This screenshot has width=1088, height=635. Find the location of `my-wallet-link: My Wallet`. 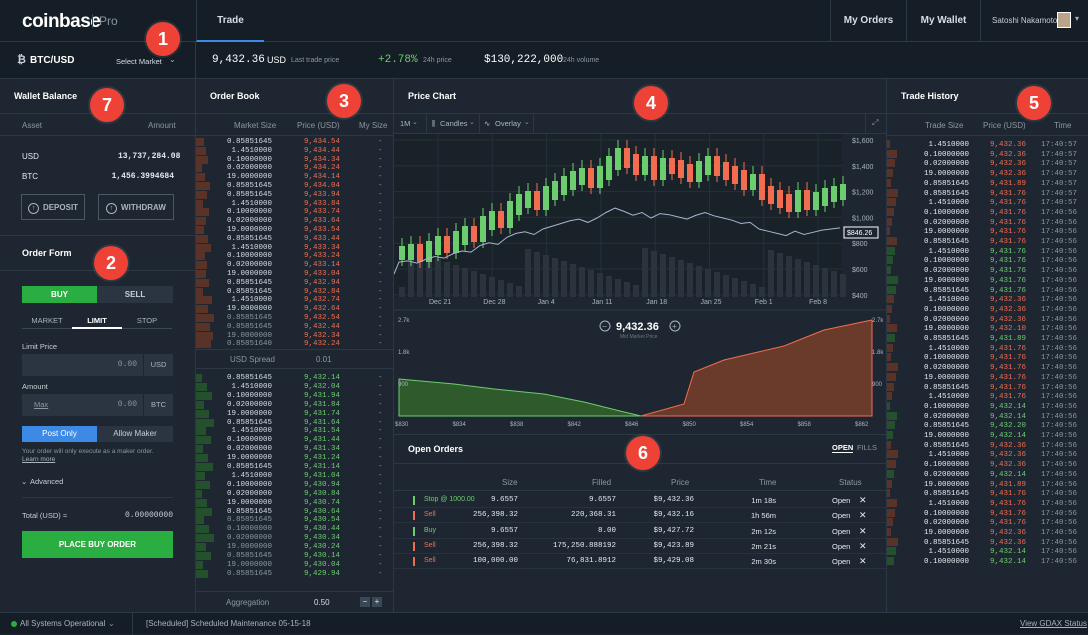

my-wallet-link: My Wallet is located at coordinates (943, 21).